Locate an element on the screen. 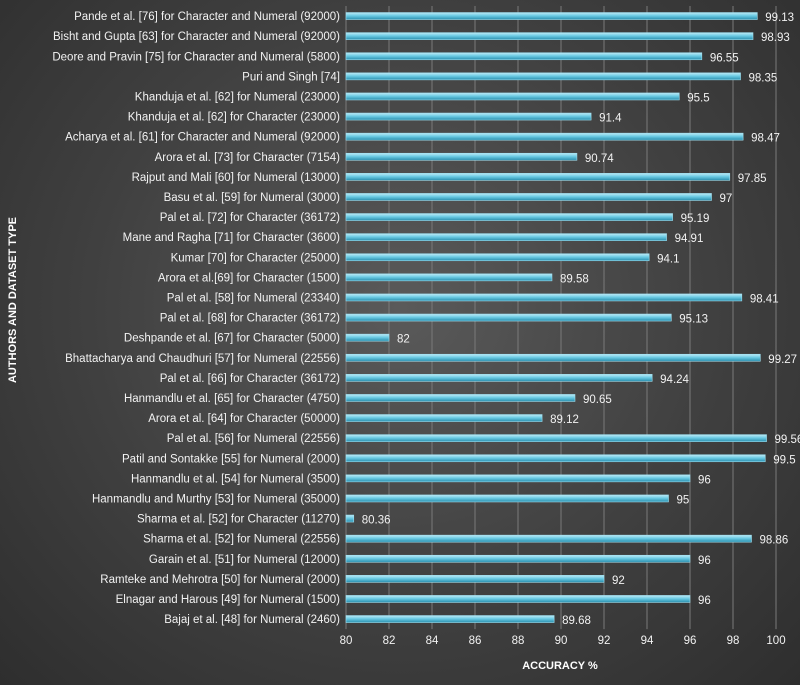 Image resolution: width=800 pixels, height=685 pixels. value-label: 95.13 is located at coordinates (693, 320).